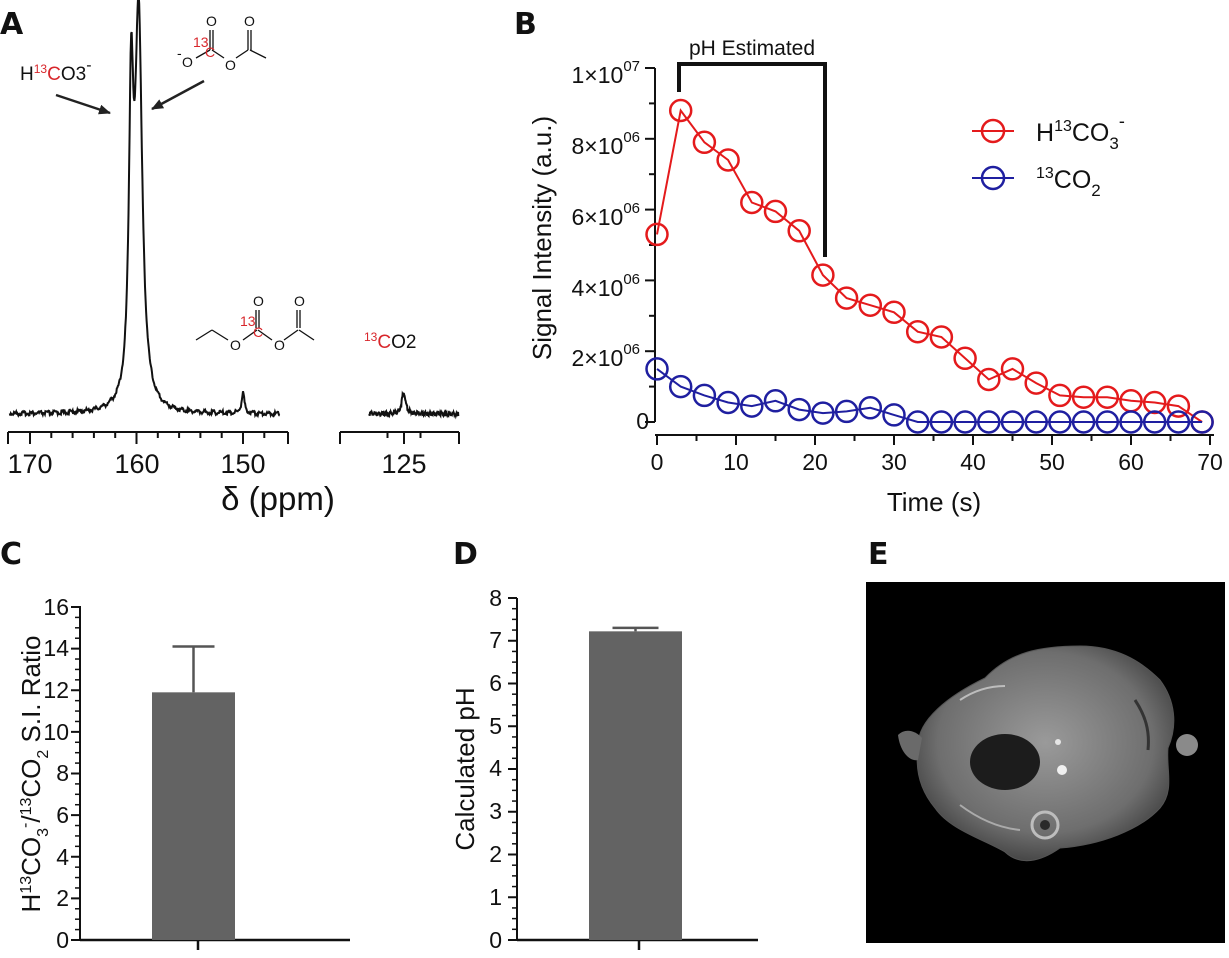 The width and height of the screenshot is (1229, 958). I want to click on y-axis-title-b: Signal Intensity (a.u.), so click(542, 238).